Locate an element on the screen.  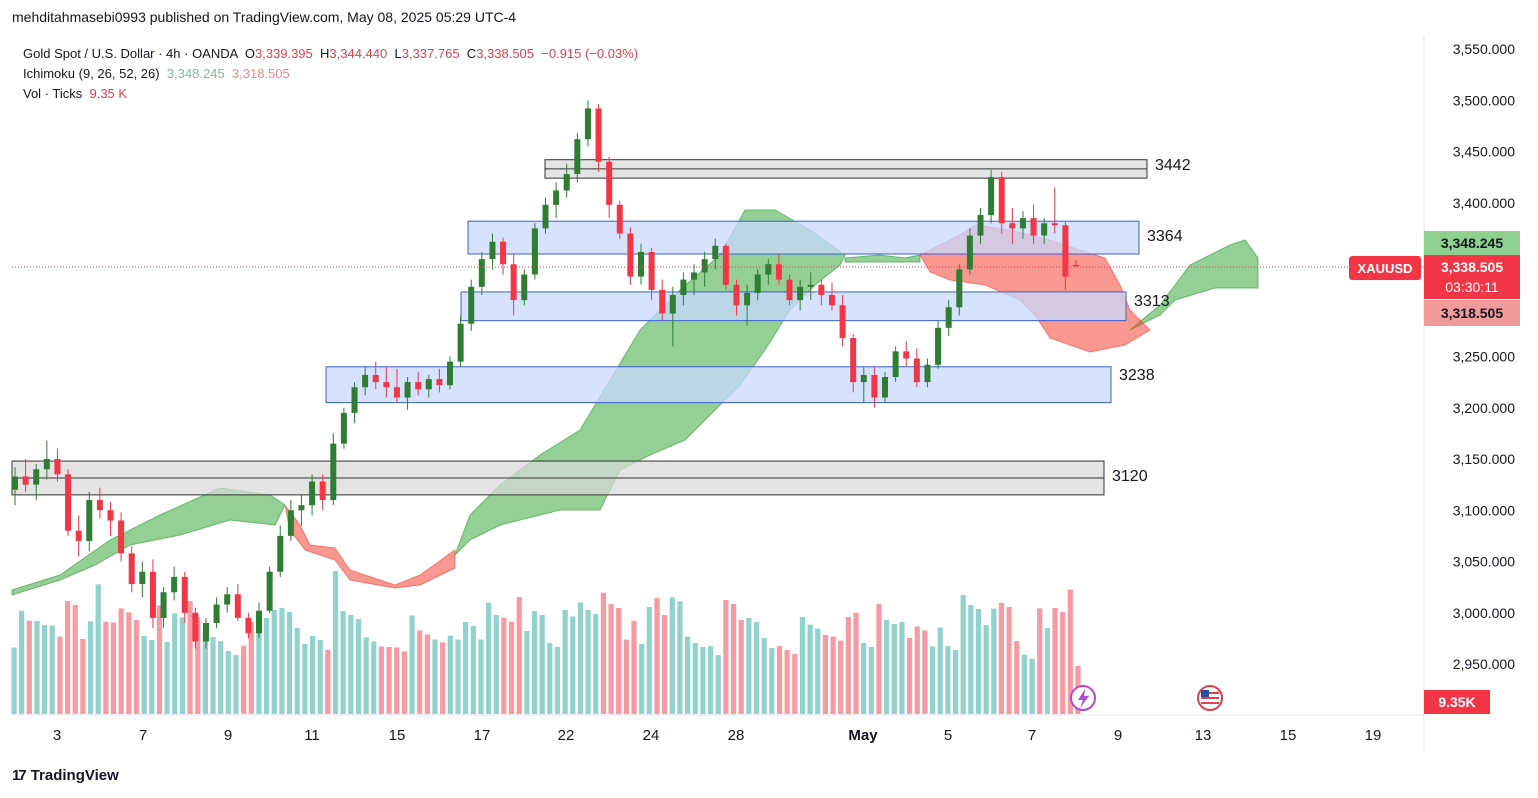
legend-ichimoku-v2: 3,318.505 is located at coordinates (260, 73).